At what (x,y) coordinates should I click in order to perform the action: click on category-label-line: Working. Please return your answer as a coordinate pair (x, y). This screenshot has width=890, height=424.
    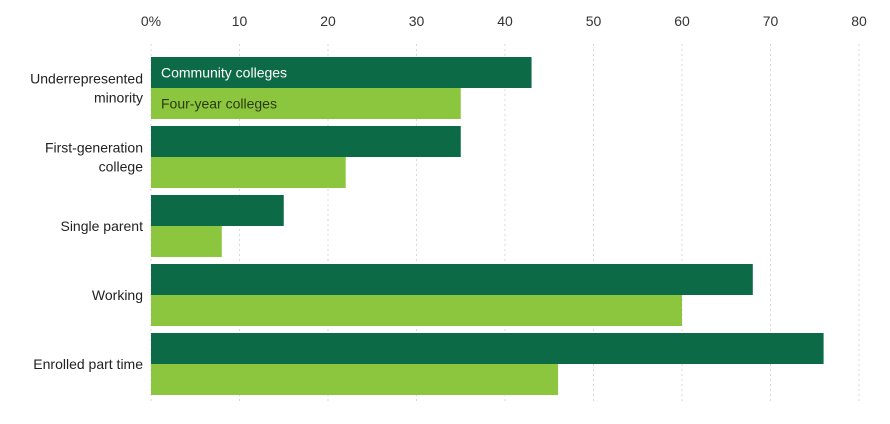
    Looking at the image, I should click on (117, 295).